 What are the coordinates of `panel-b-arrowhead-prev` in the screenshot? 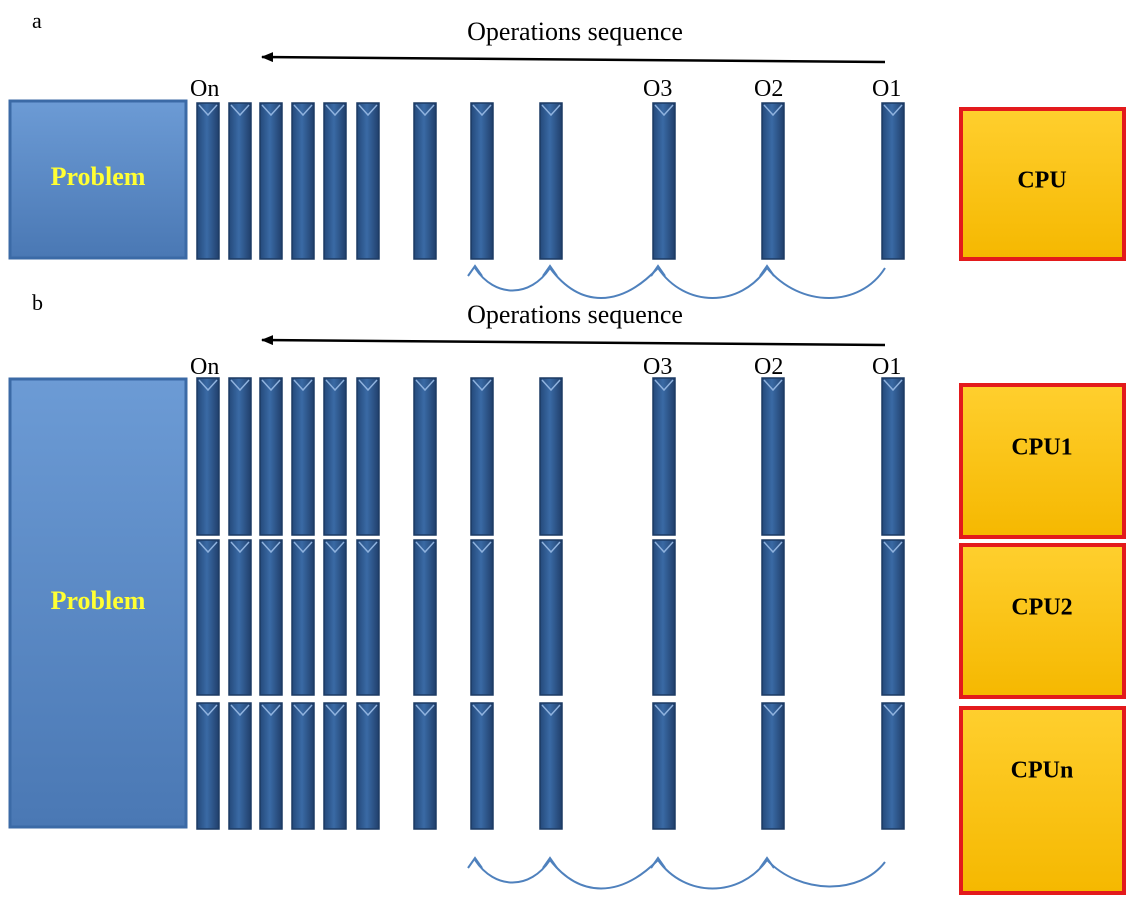 It's located at (550, 862).